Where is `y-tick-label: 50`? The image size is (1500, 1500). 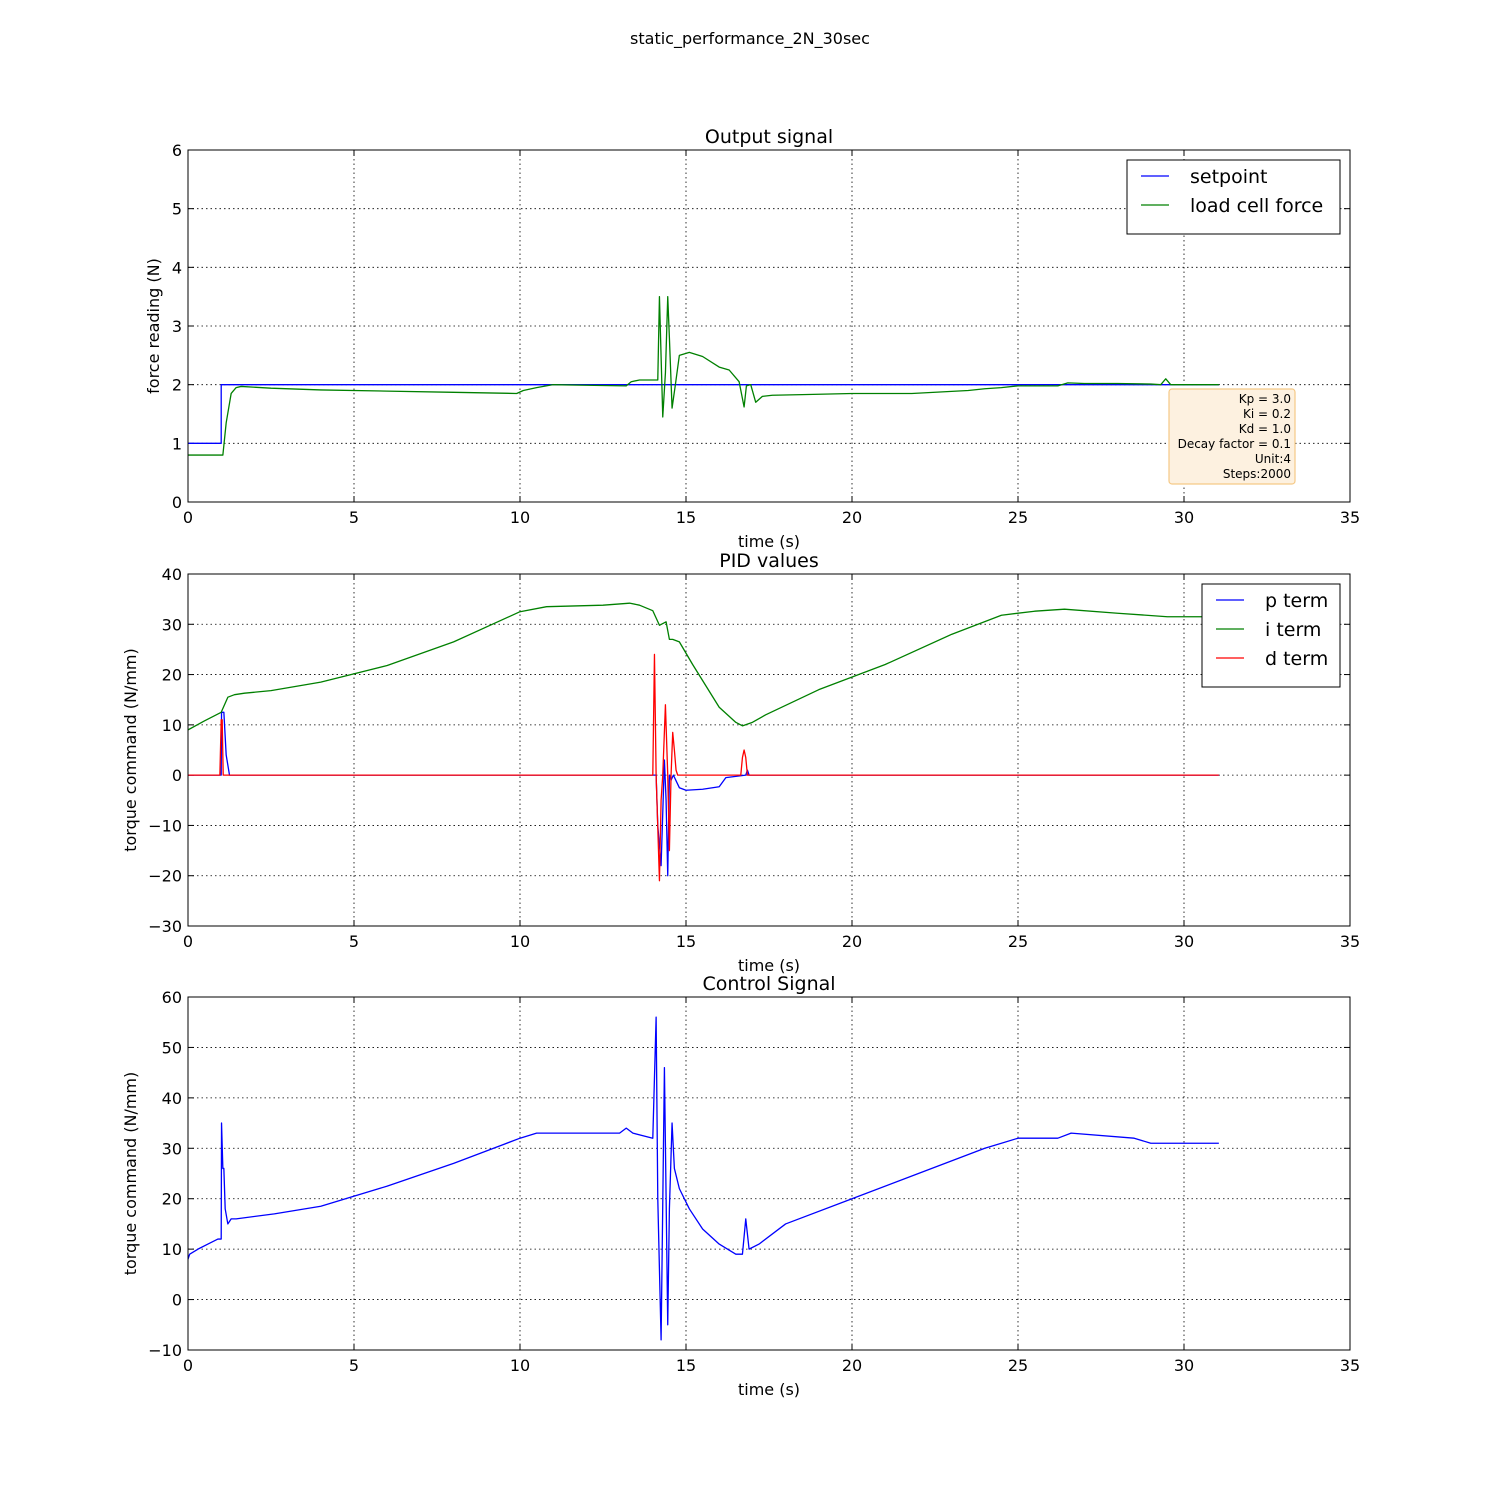 y-tick-label: 50 is located at coordinates (172, 1047).